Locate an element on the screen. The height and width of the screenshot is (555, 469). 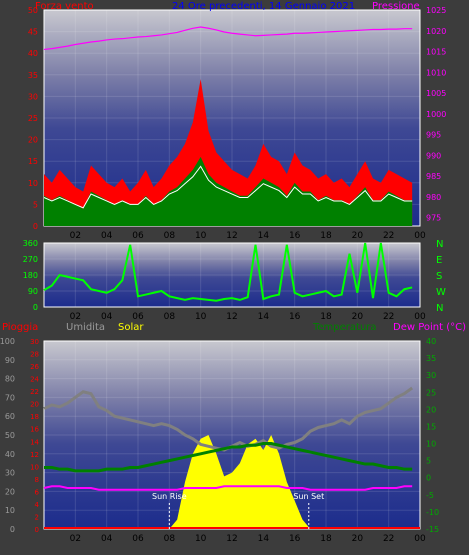
pressure-series is located at coordinates (228, 38).